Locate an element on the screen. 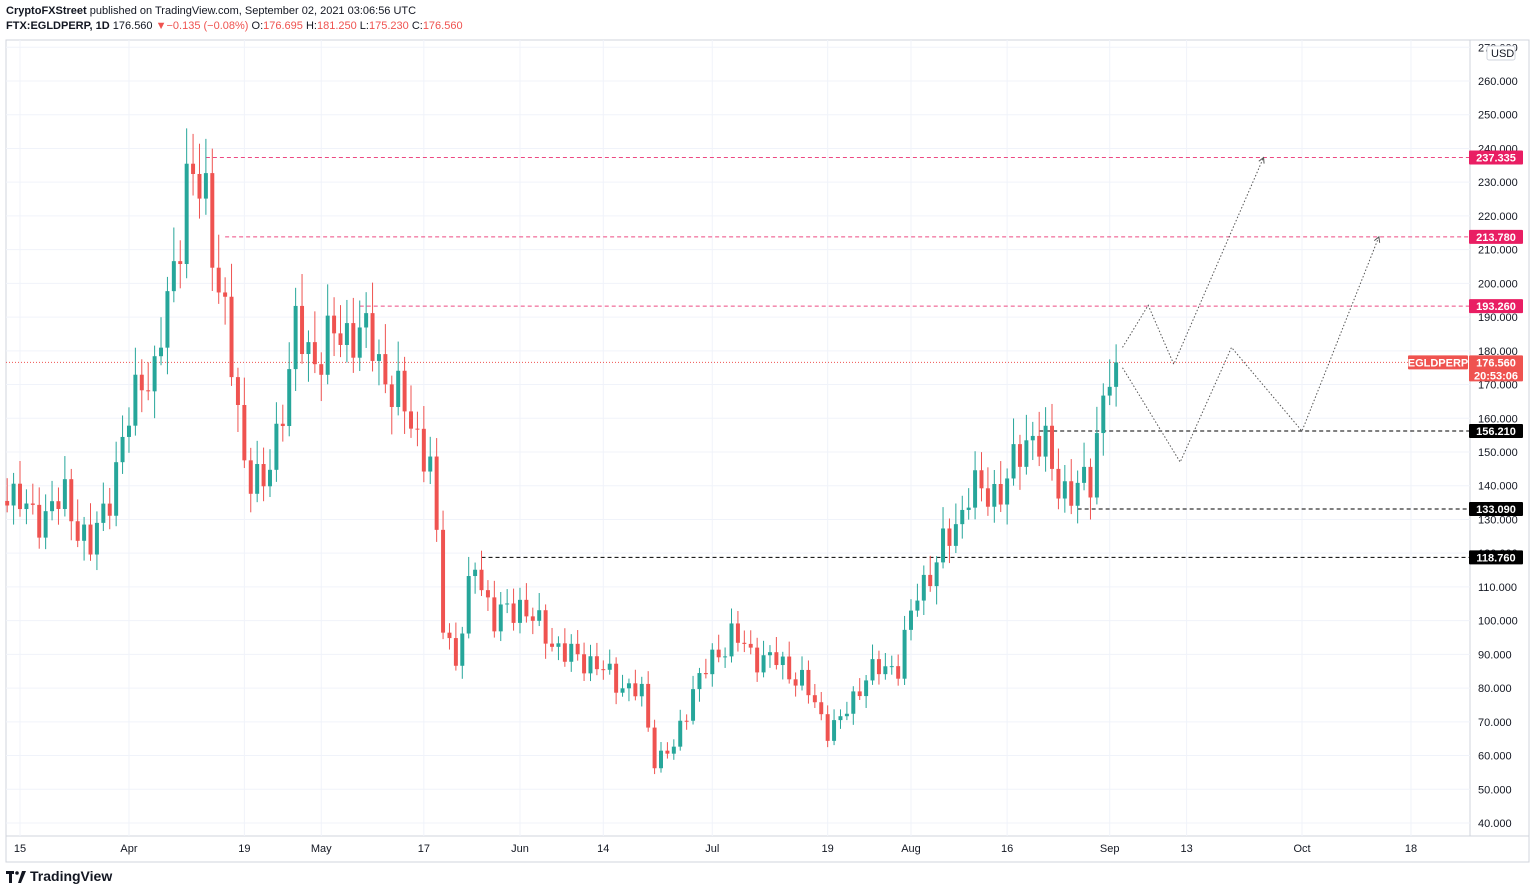 The height and width of the screenshot is (894, 1536). tradingview-brand-label: TradingView is located at coordinates (71, 876).